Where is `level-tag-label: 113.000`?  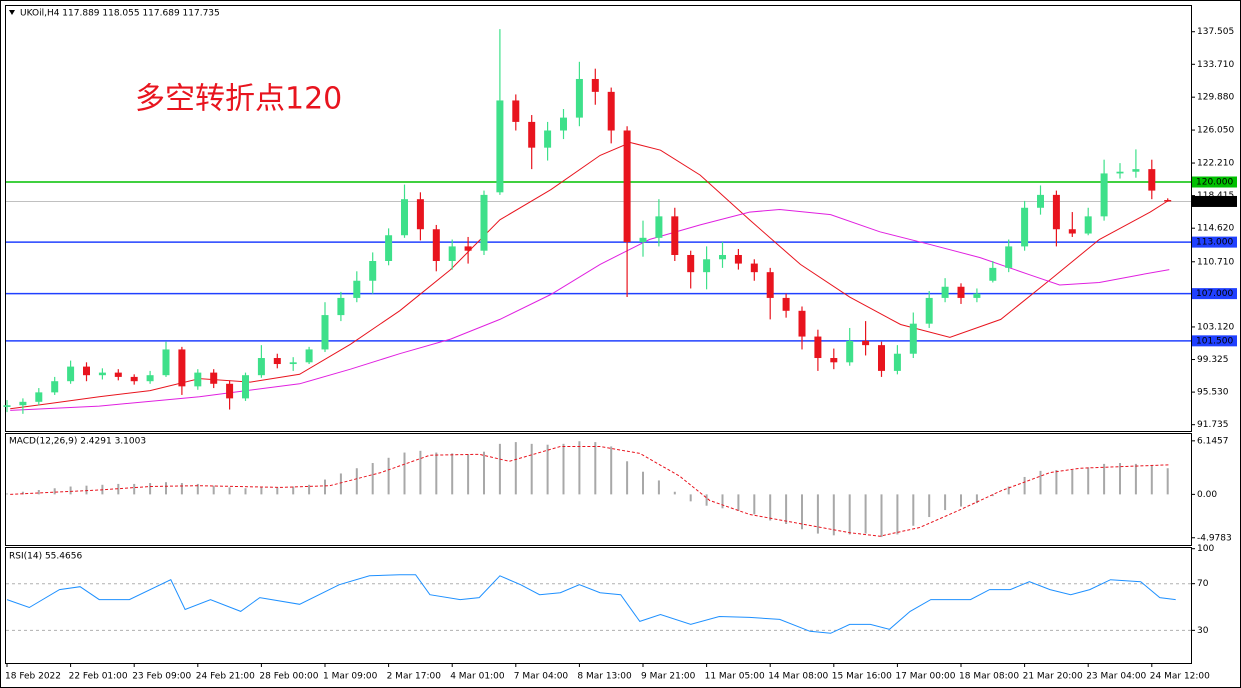 level-tag-label: 113.000 is located at coordinates (1214, 243).